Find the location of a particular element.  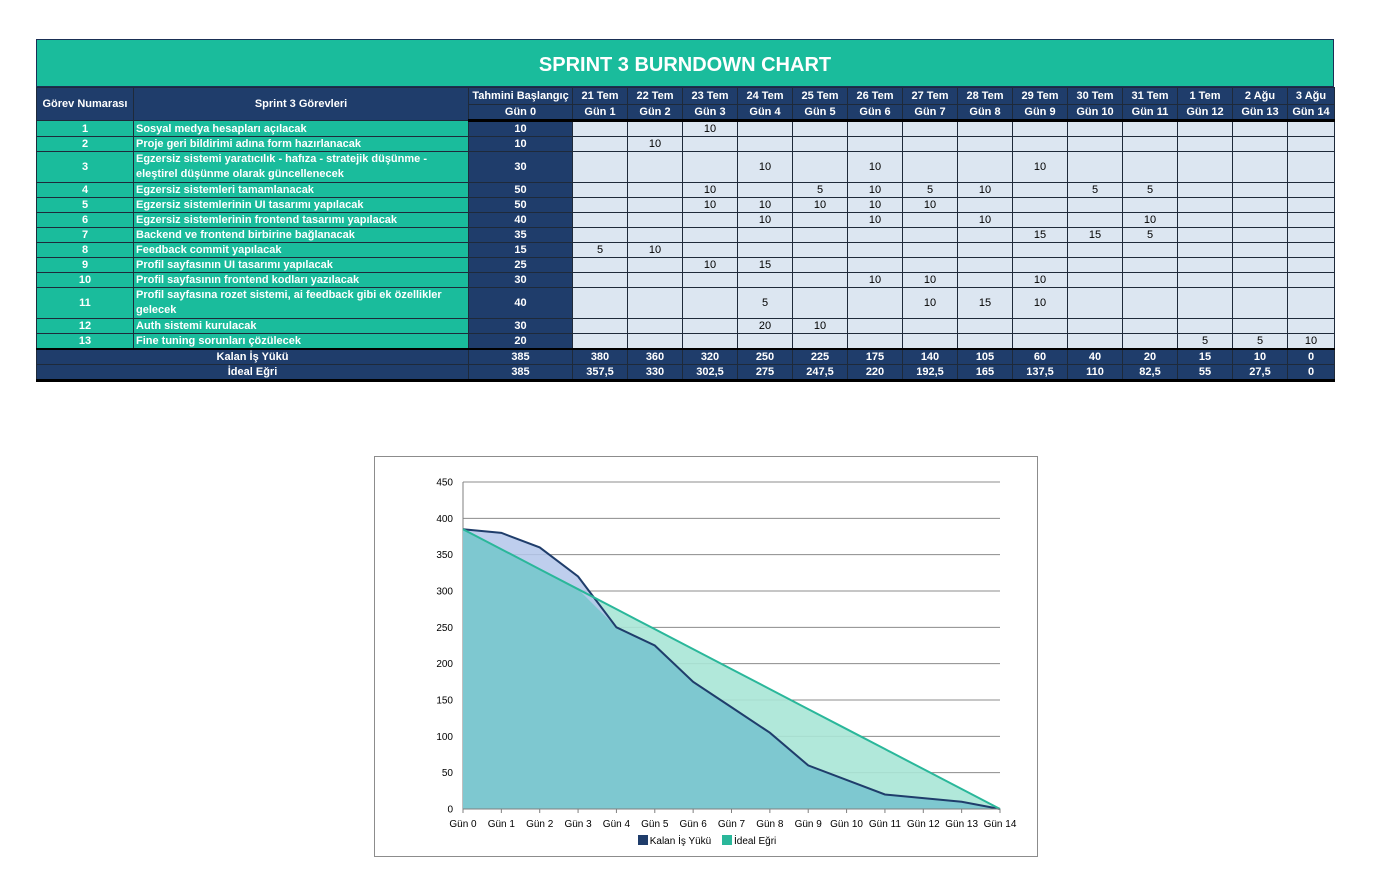

legend-item-ideal: İdeal Eğri is located at coordinates (749, 841).